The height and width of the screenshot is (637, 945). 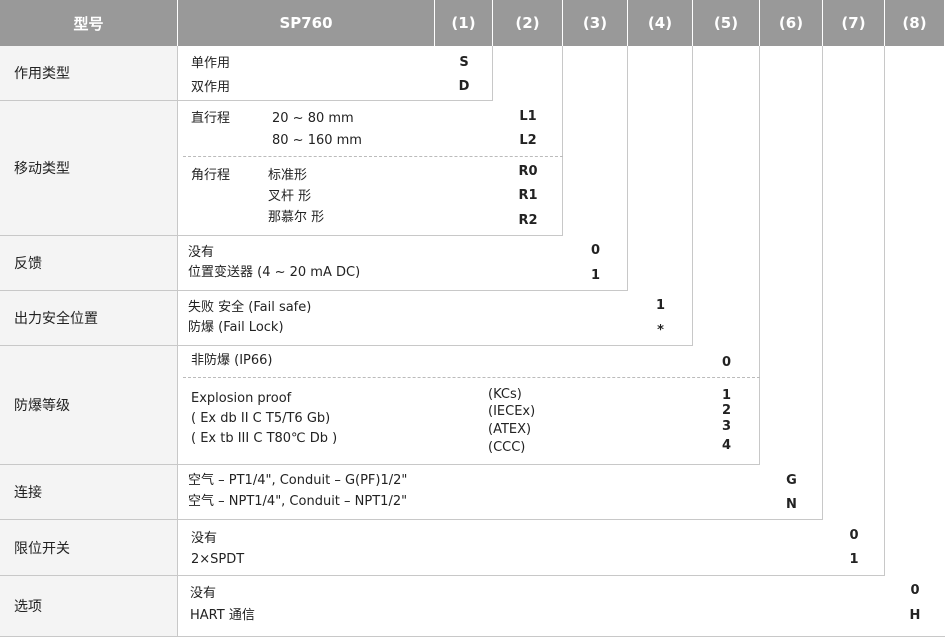 What do you see at coordinates (306, 23) in the screenshot?
I see `header-model: SP760` at bounding box center [306, 23].